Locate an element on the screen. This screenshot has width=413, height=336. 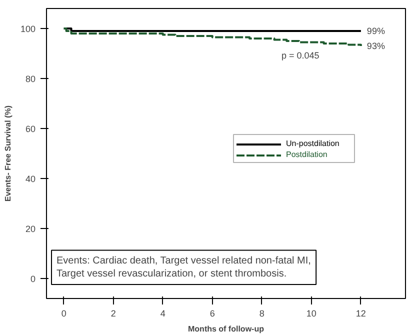
y-tick-label: 40 is located at coordinates (30, 179).